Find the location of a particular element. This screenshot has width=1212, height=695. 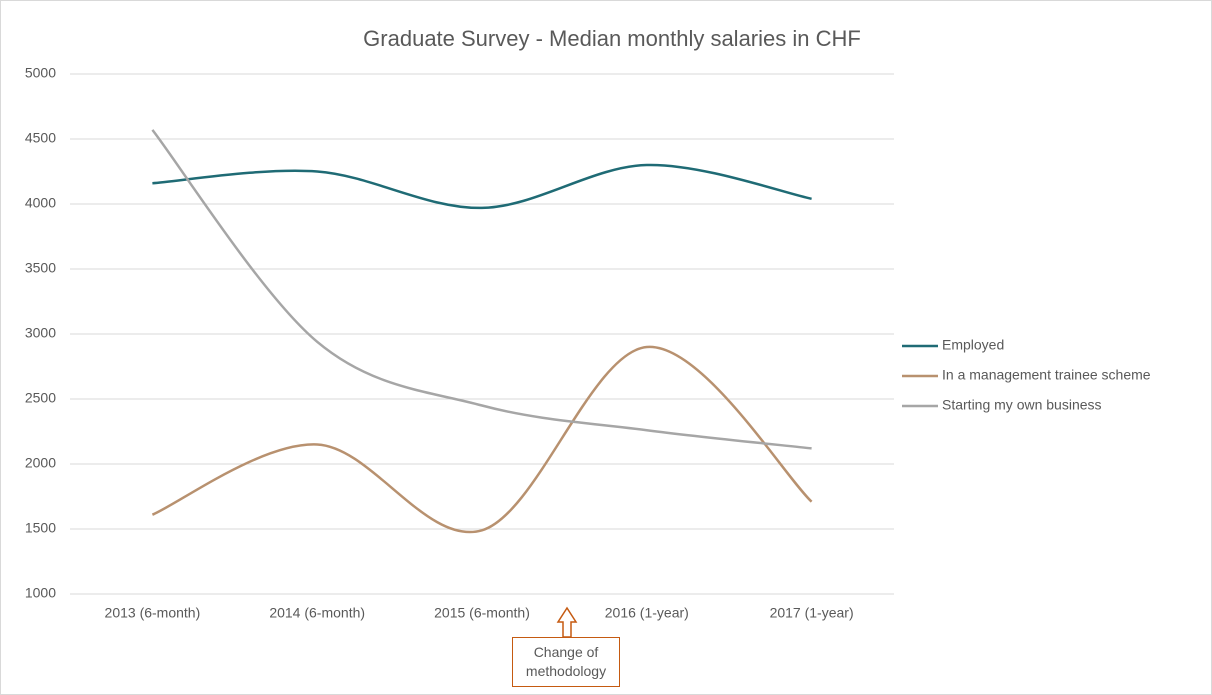

y-tick-label: 1000 is located at coordinates (40, 593).